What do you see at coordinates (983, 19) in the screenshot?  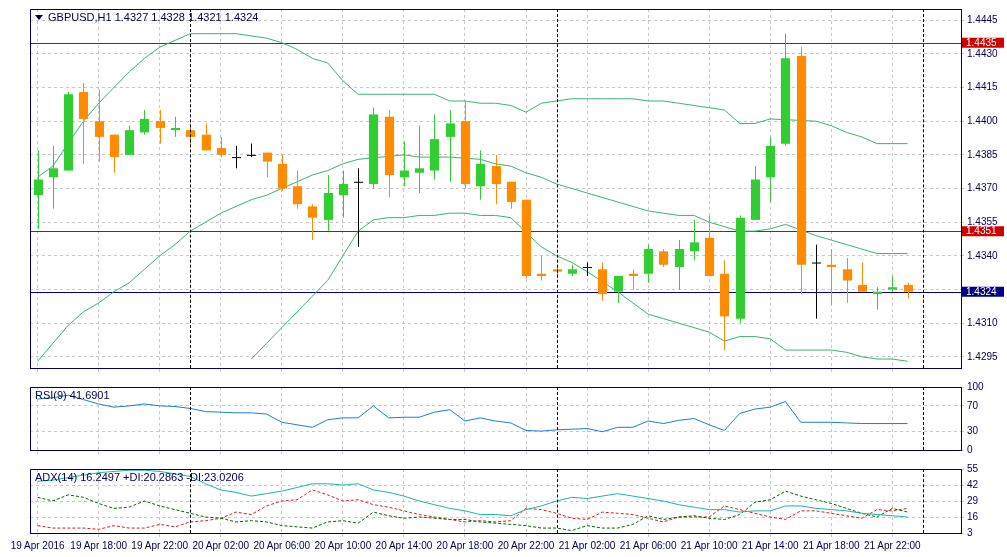 I see `y-tick-label: 1.4445` at bounding box center [983, 19].